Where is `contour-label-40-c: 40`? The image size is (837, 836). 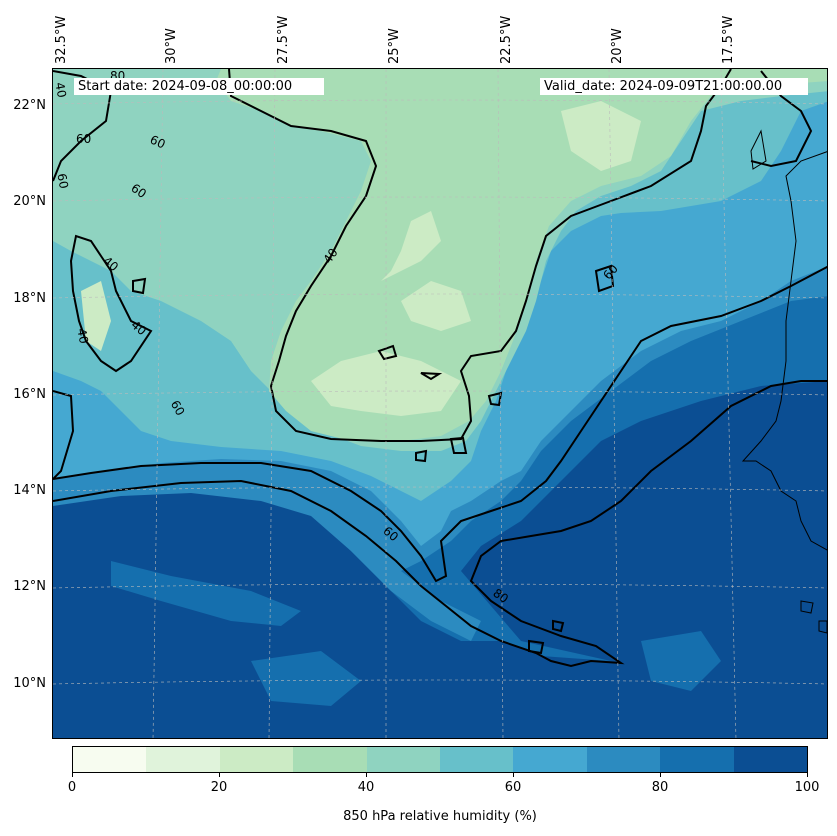
contour-label-40-c: 40 is located at coordinates (82, 336).